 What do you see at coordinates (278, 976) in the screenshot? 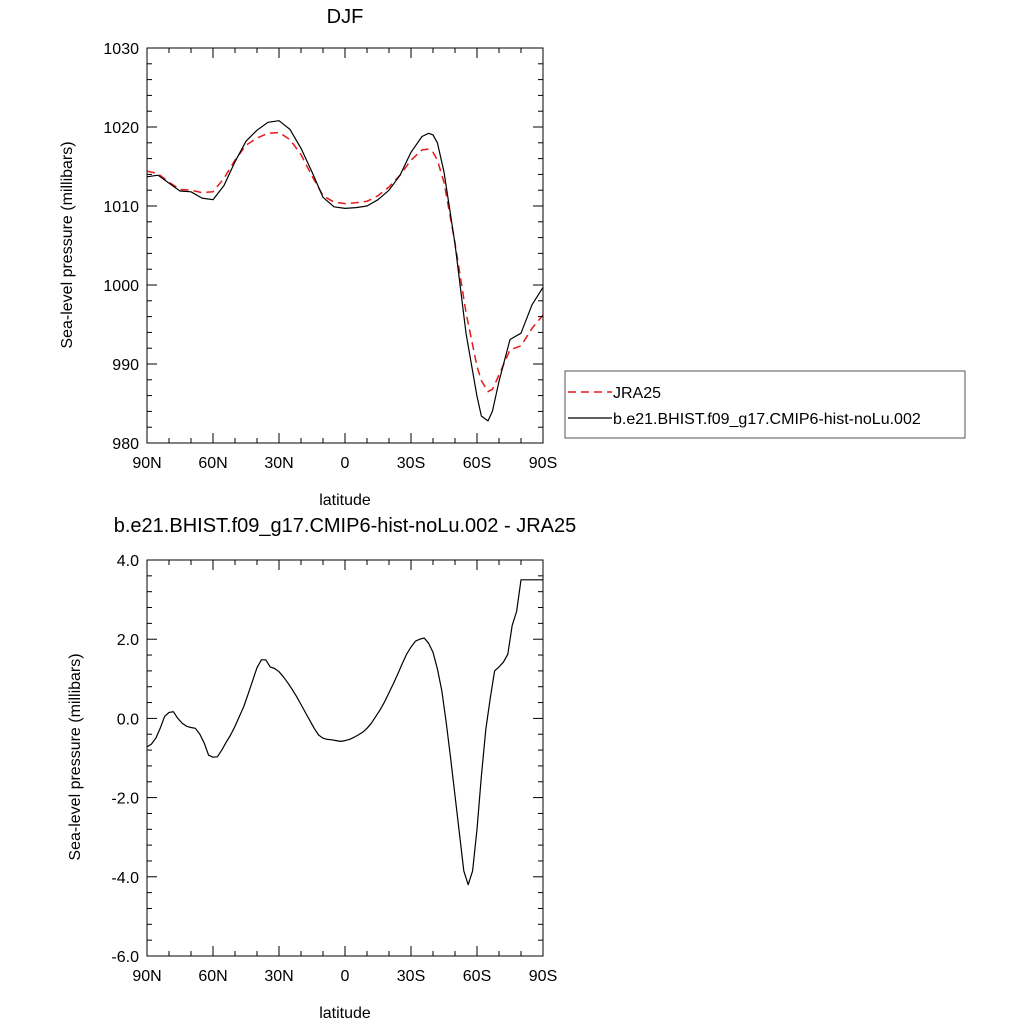
I see `bottom-chart-x-tick-label: 30N` at bounding box center [278, 976].